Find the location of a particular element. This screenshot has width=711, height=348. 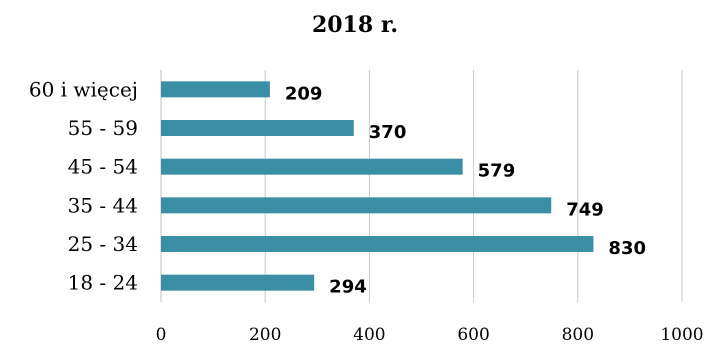

x-tick-label: 400 is located at coordinates (369, 335).